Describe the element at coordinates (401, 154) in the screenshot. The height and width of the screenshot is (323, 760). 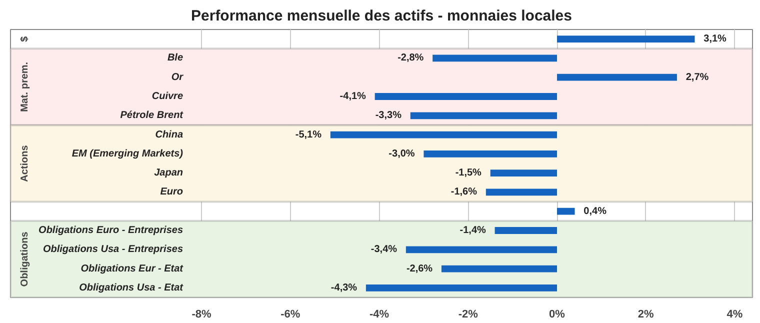
I see `data-label: -3,0%` at that location.